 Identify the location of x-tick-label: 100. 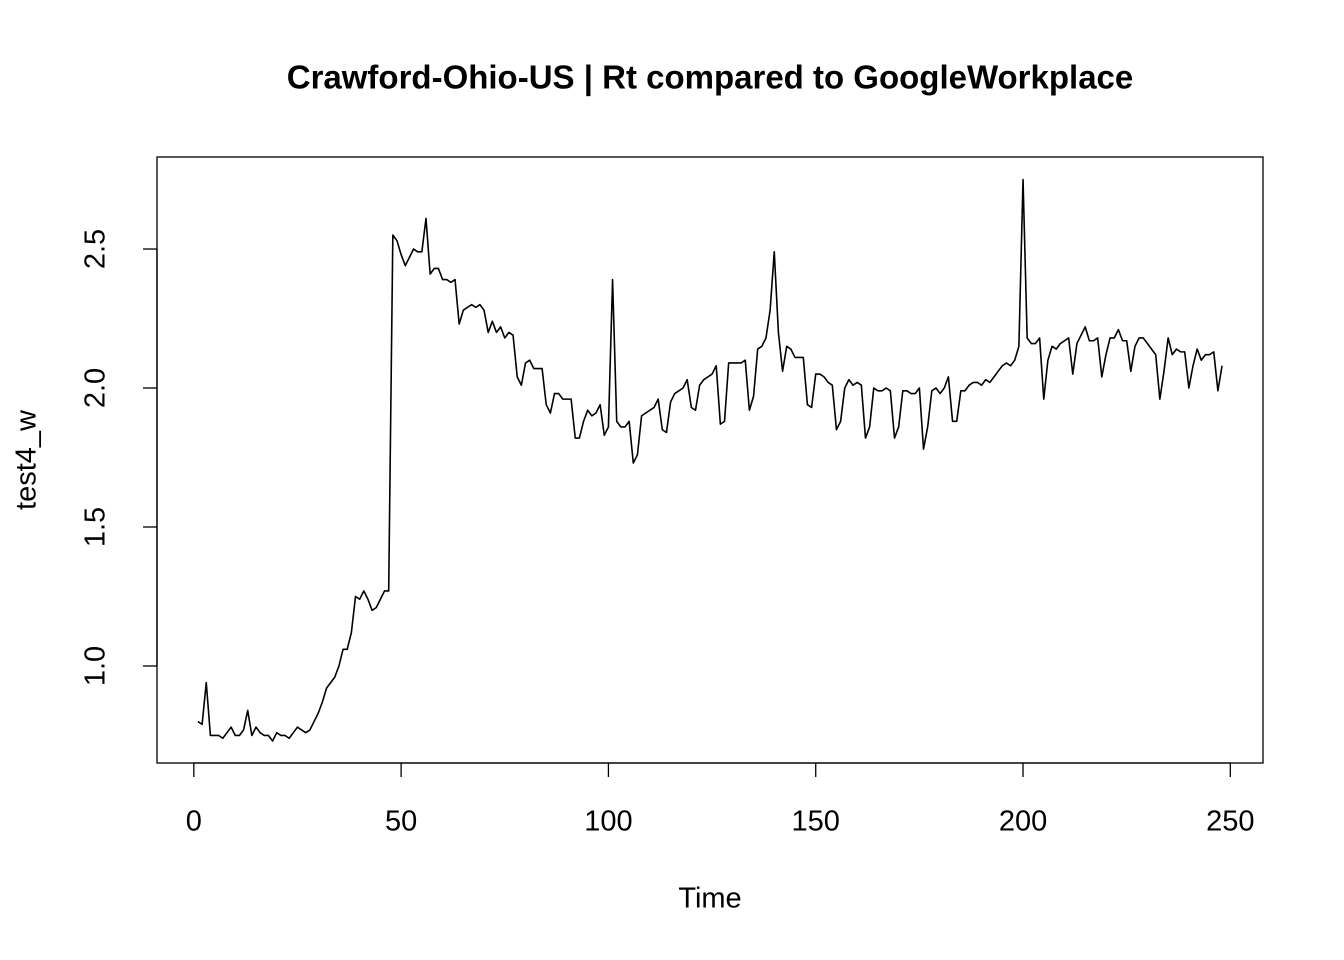
(608, 822).